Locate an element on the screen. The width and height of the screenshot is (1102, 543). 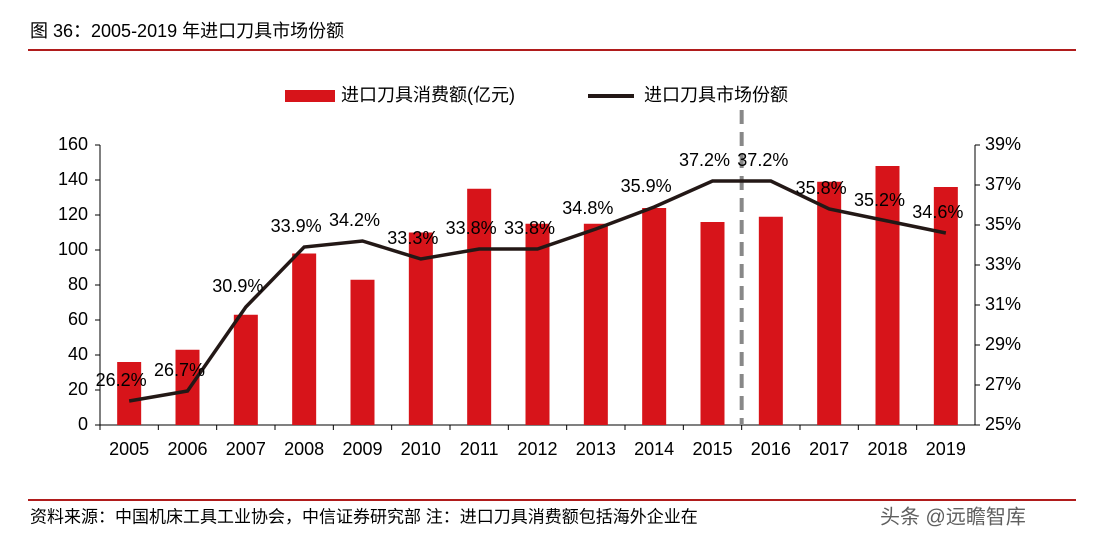
data-label: 35.9% is located at coordinates (646, 186).